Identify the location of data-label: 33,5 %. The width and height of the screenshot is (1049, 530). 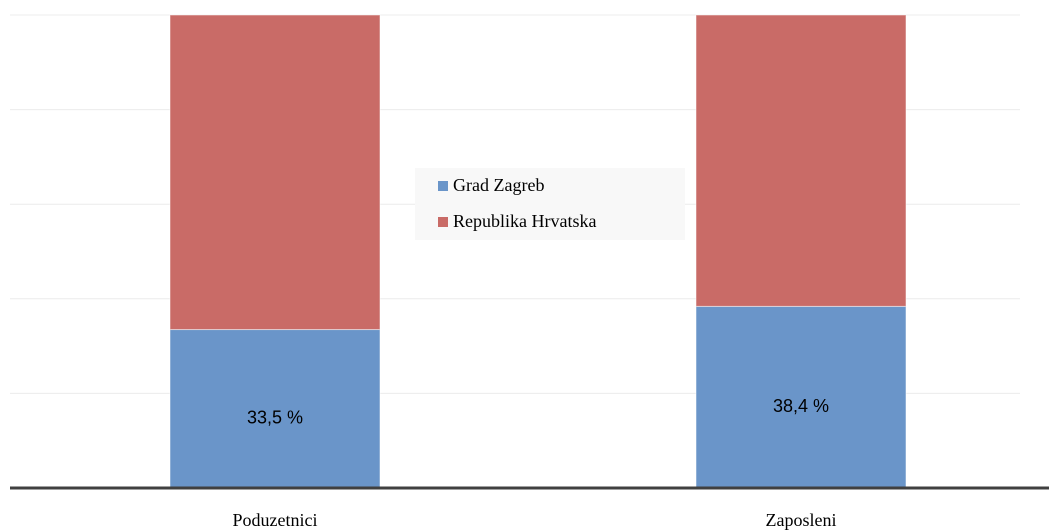
(275, 418).